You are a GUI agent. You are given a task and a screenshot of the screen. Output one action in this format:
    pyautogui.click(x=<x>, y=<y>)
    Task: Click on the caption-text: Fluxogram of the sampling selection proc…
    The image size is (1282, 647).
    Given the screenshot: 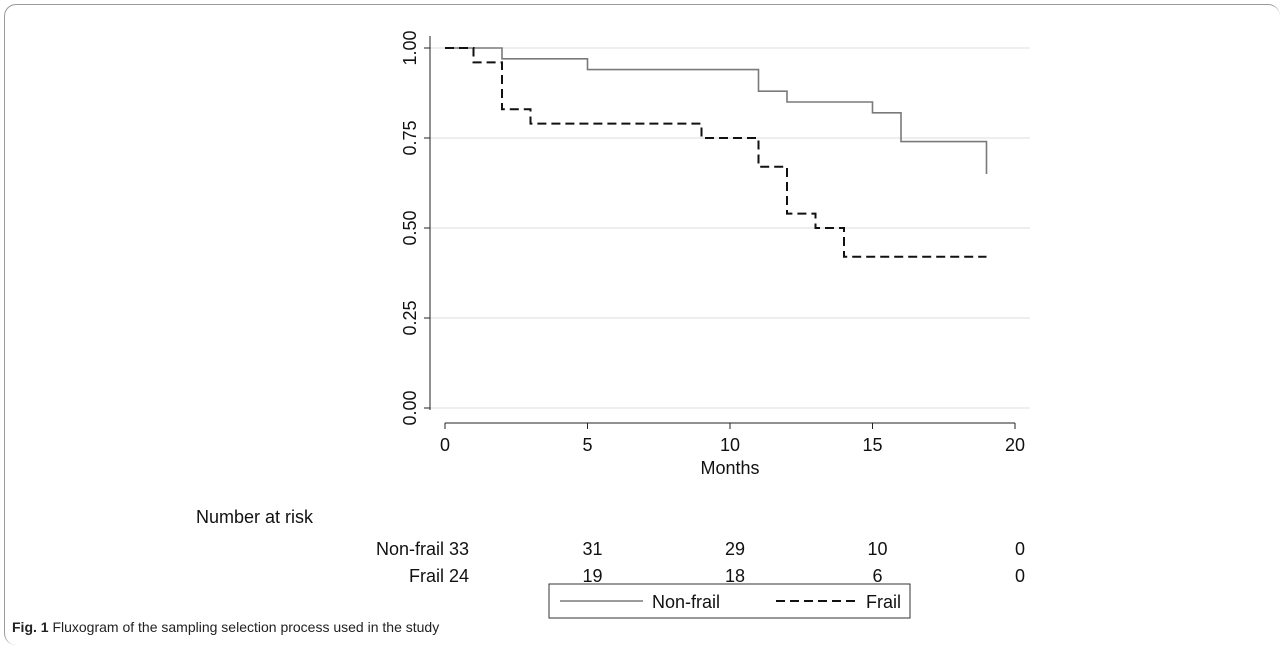 What is the action you would take?
    pyautogui.click(x=244, y=627)
    